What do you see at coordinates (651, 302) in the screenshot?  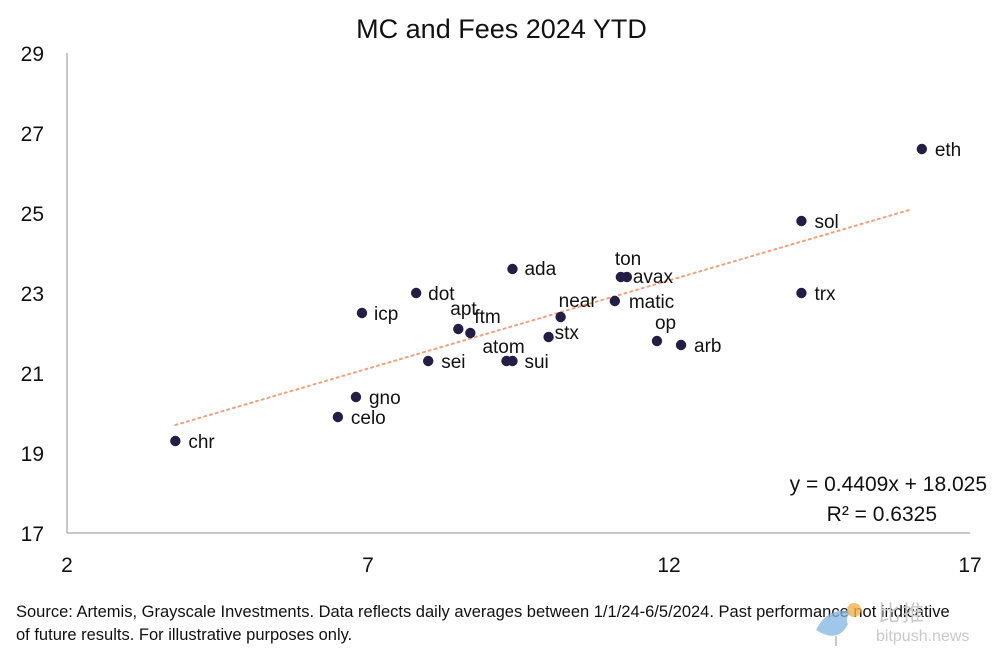 I see `data-label-matic: matic` at bounding box center [651, 302].